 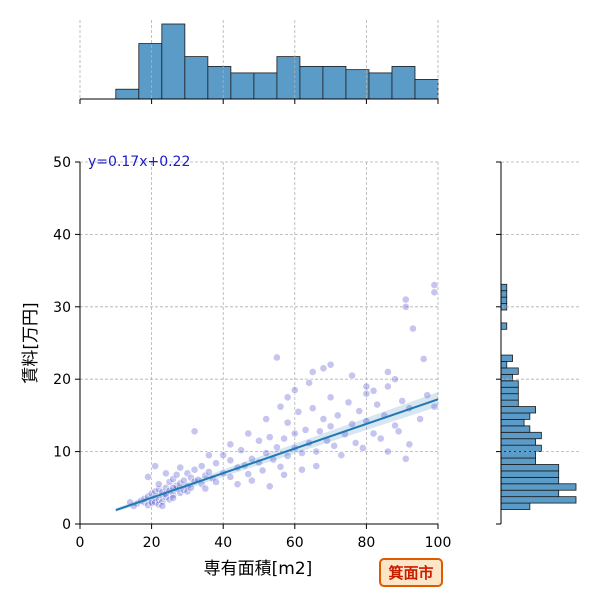 I want to click on x-tick-label: 80, so click(x=366, y=543).